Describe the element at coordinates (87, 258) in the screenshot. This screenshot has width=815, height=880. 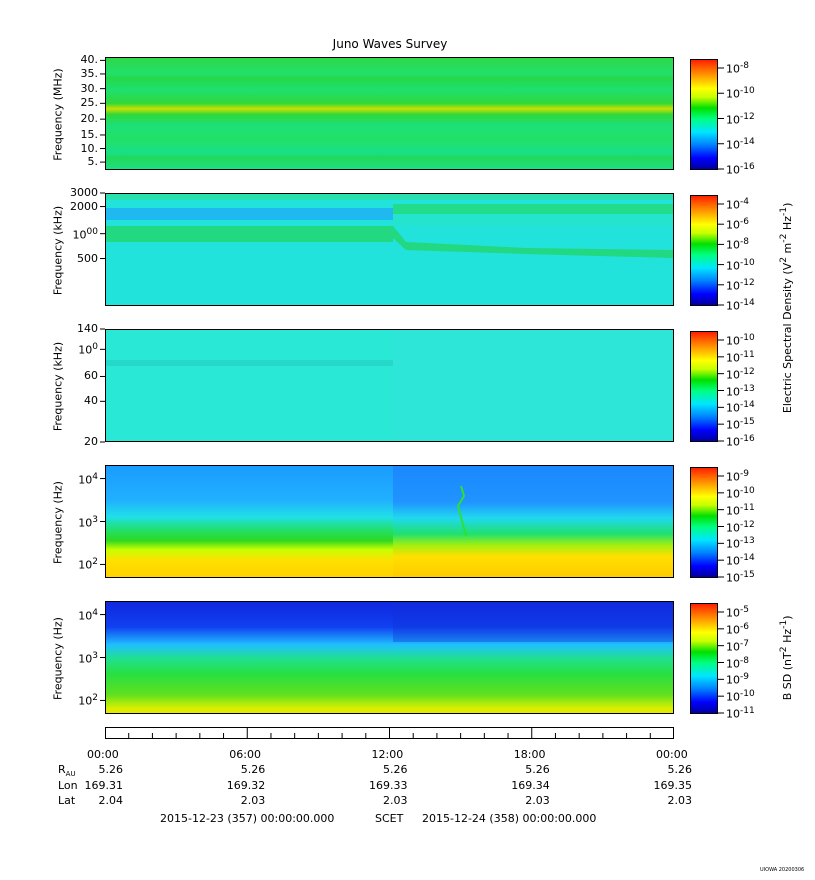
I see `y-tick-label: 500` at that location.